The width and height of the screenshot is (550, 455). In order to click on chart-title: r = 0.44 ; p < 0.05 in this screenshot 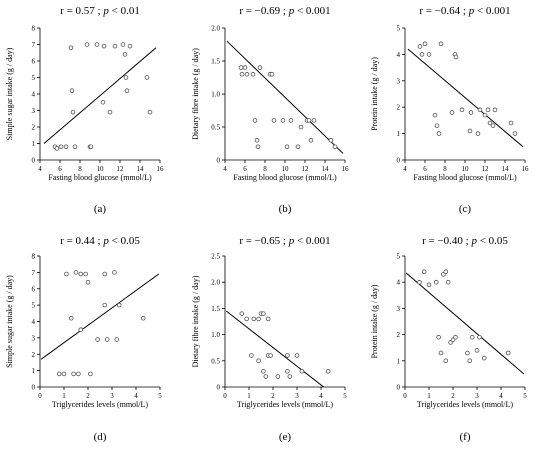, I will do `click(100, 241)`.